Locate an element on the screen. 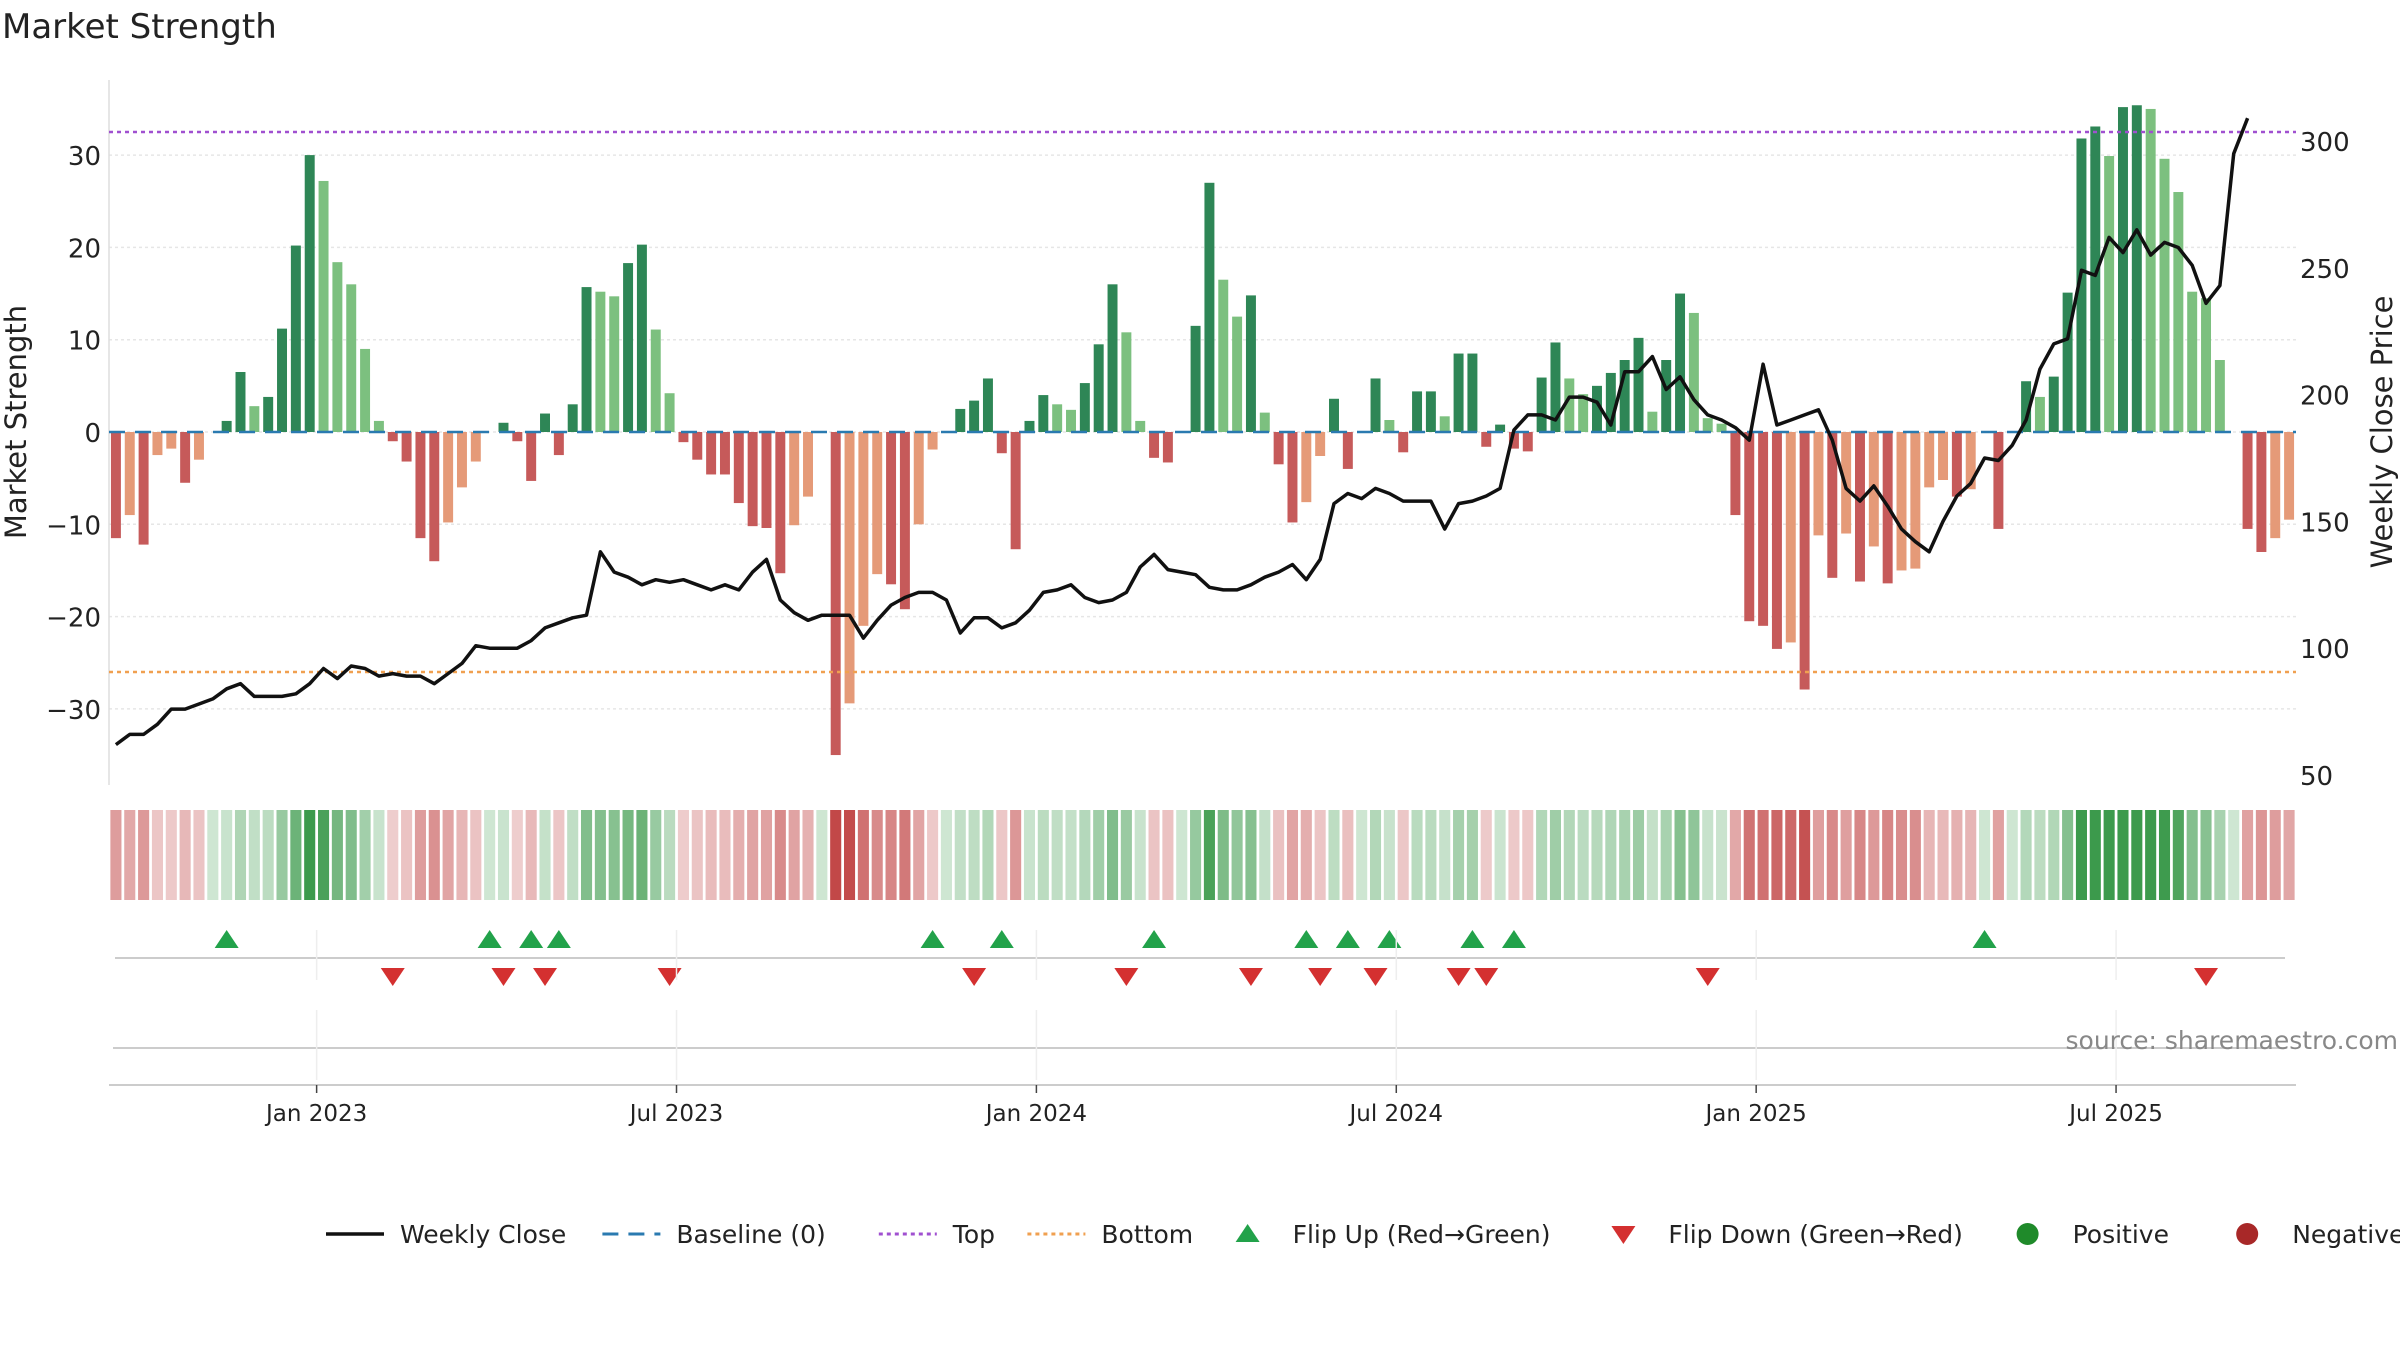 The width and height of the screenshot is (2400, 1354). y-left-tick-label: 0 is located at coordinates (92, 434).